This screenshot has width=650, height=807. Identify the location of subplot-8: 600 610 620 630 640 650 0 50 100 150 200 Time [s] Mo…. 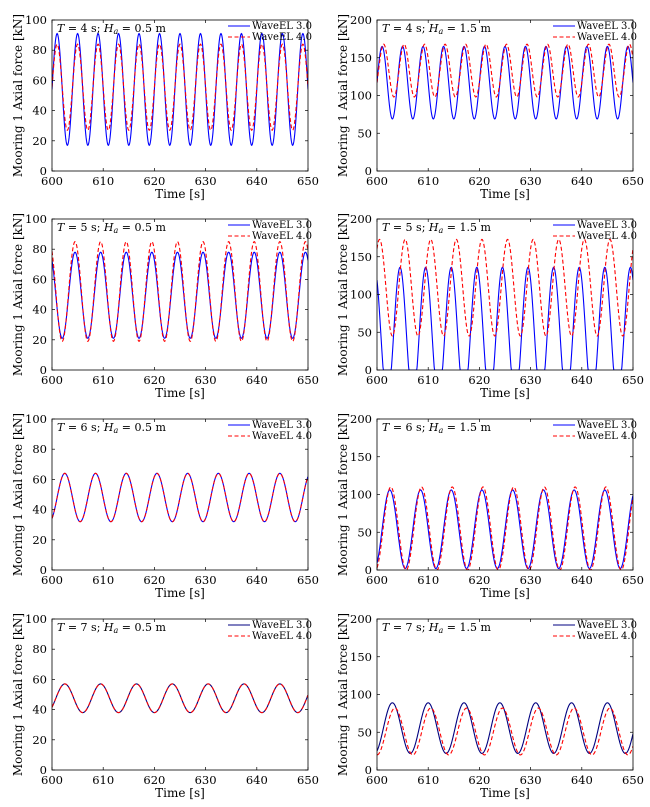
(490, 706).